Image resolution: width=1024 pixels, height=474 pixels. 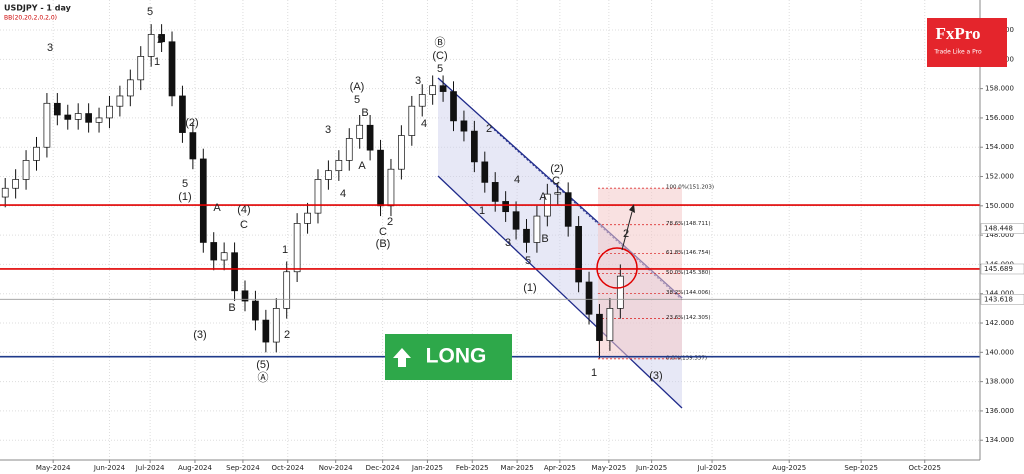 What do you see at coordinates (30, 18) in the screenshot?
I see `indicator-label: BB(20,20,2,0,2,0)` at bounding box center [30, 18].